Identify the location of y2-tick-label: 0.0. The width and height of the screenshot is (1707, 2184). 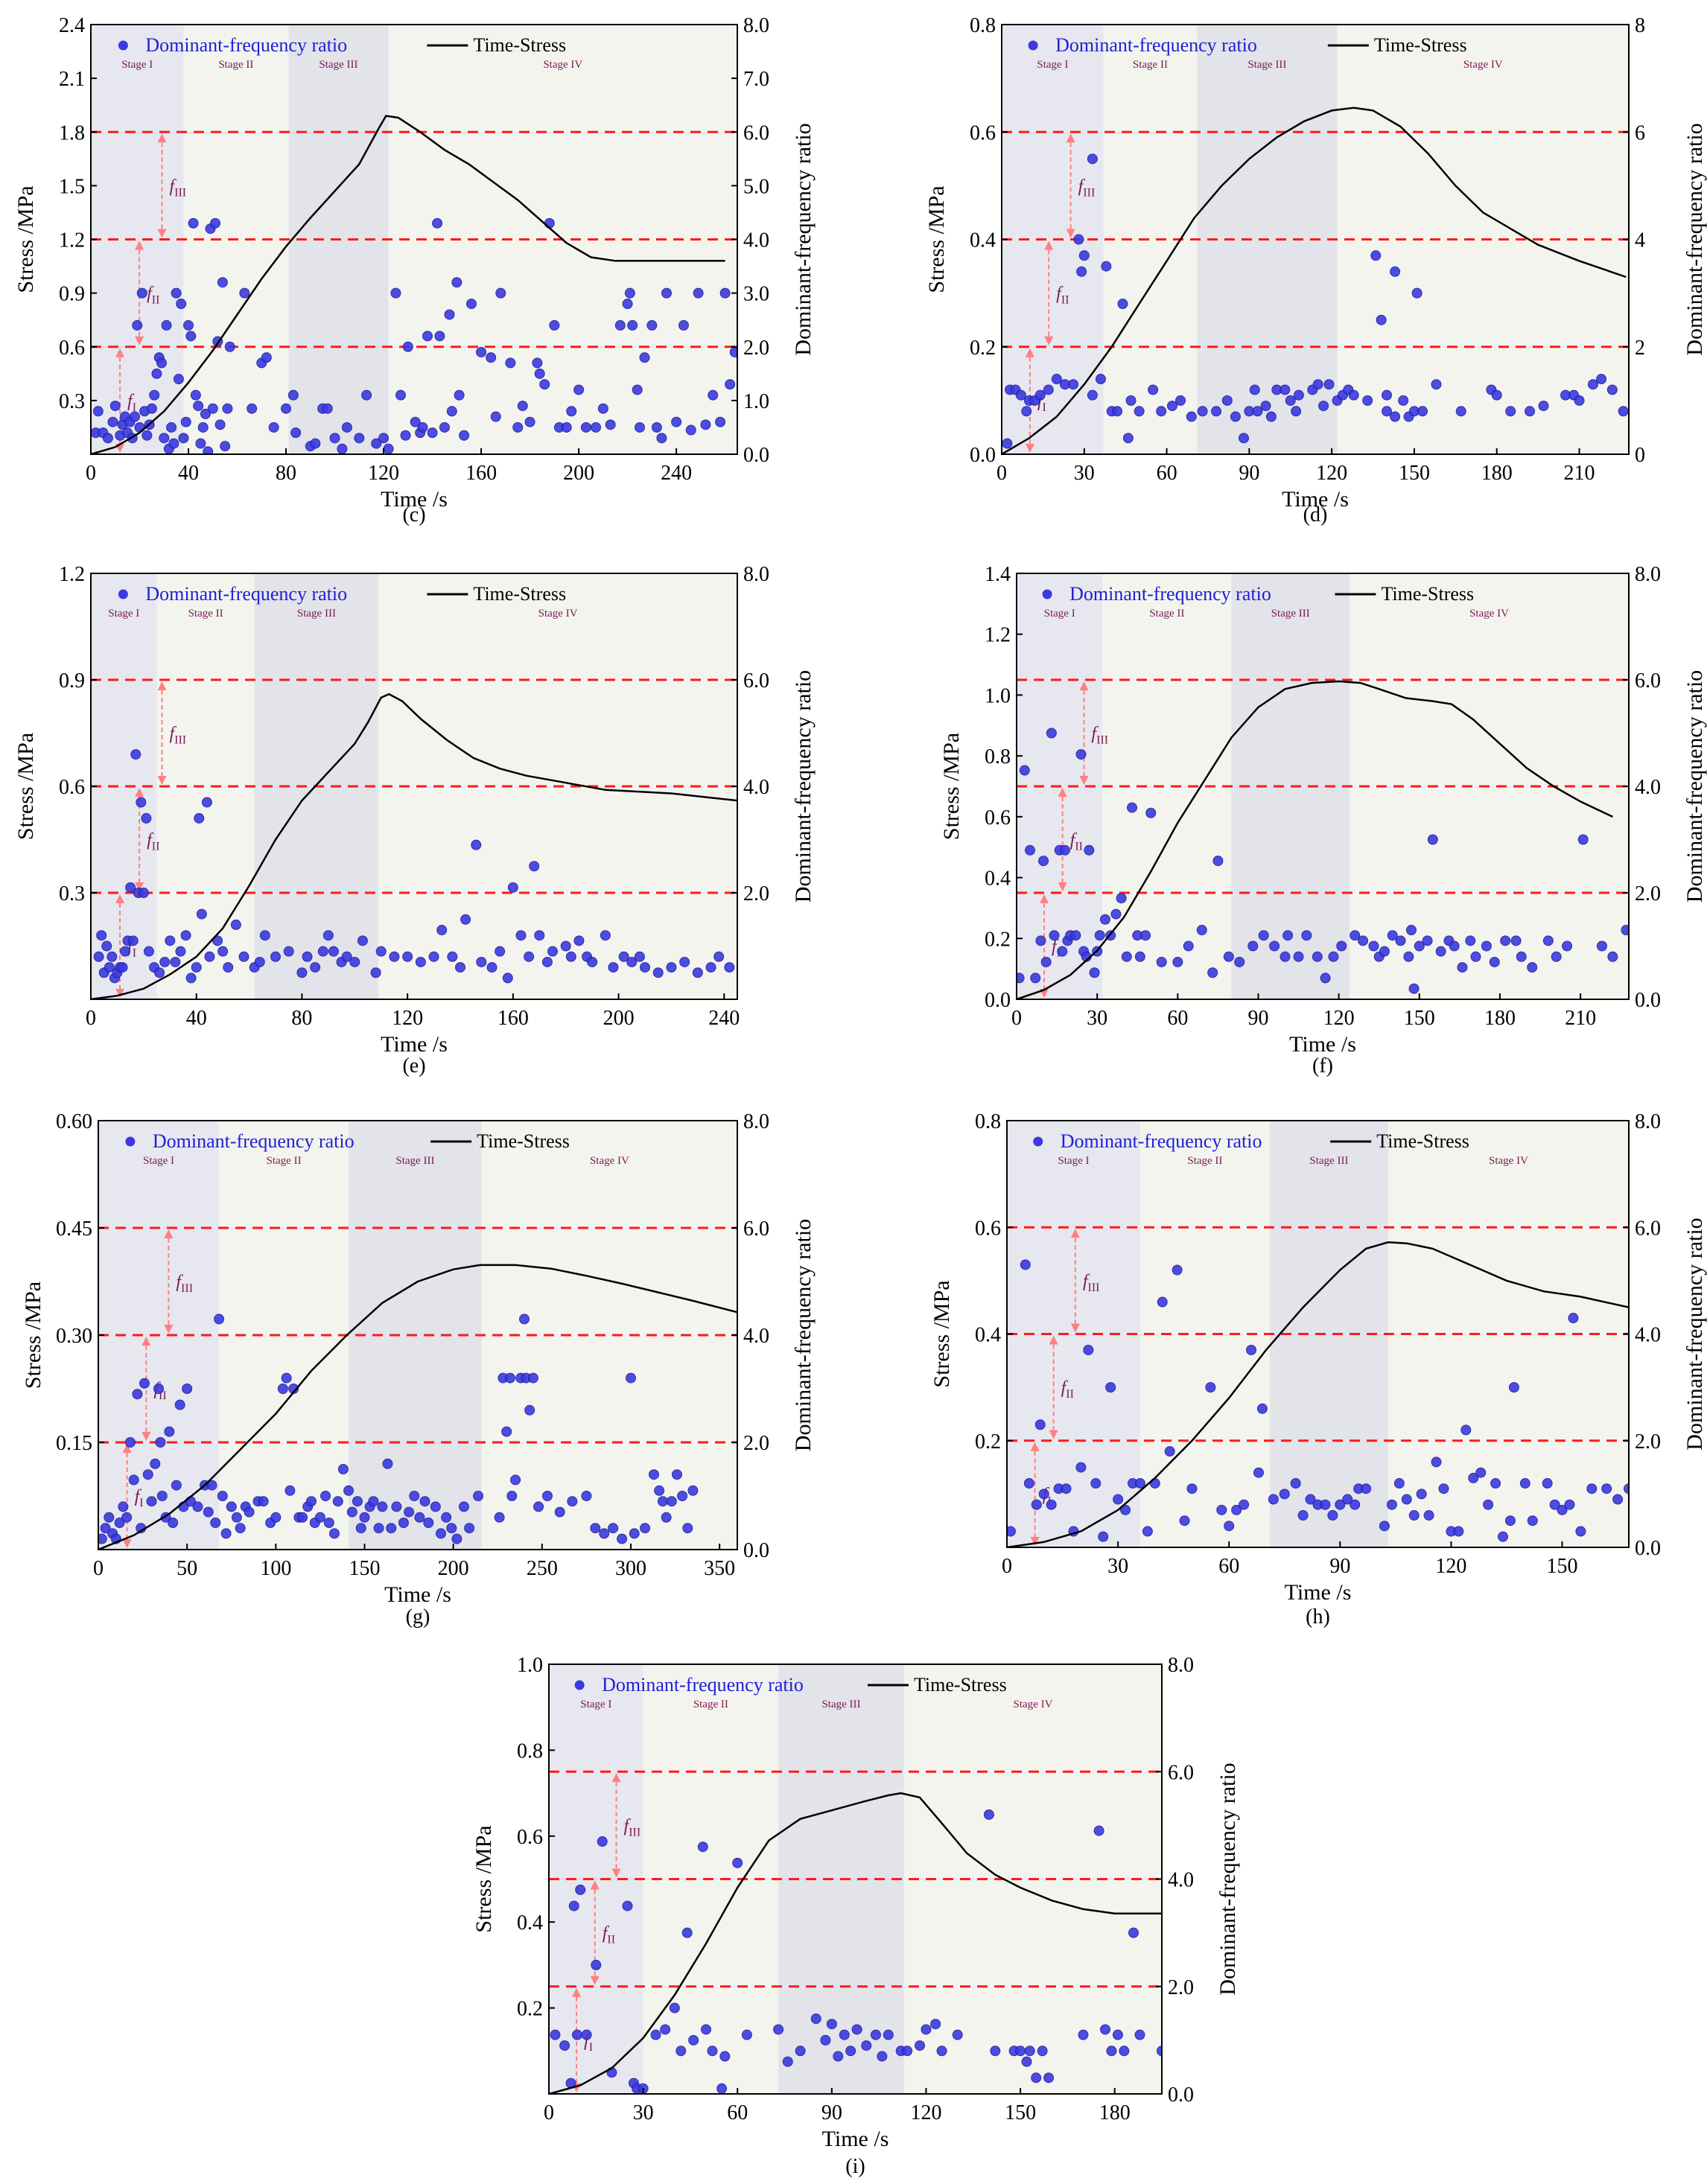
(1181, 2095).